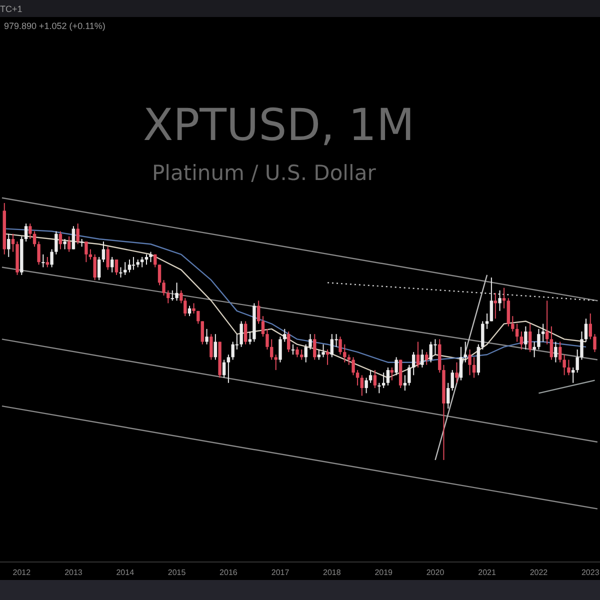 The width and height of the screenshot is (600, 600). Describe the element at coordinates (22, 572) in the screenshot. I see `x-tick-label: 2012` at that location.